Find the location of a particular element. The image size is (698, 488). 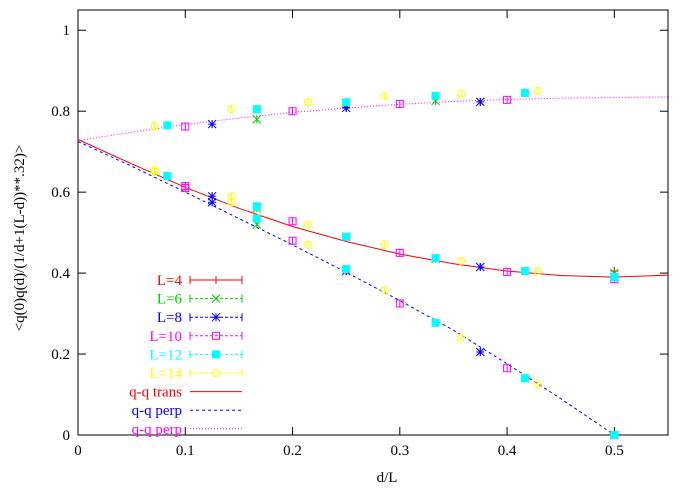

legend-label: L=4 is located at coordinates (170, 281).